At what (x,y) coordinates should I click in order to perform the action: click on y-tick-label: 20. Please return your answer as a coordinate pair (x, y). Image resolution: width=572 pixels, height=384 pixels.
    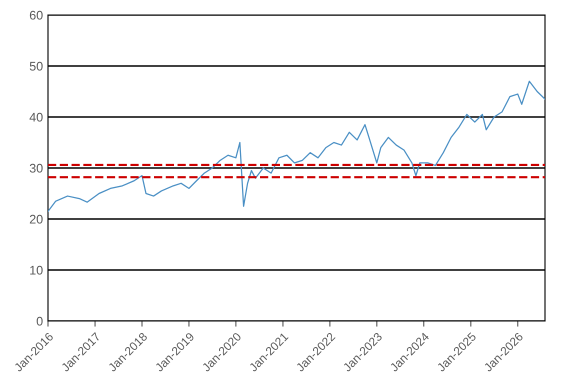
    Looking at the image, I should click on (36, 219).